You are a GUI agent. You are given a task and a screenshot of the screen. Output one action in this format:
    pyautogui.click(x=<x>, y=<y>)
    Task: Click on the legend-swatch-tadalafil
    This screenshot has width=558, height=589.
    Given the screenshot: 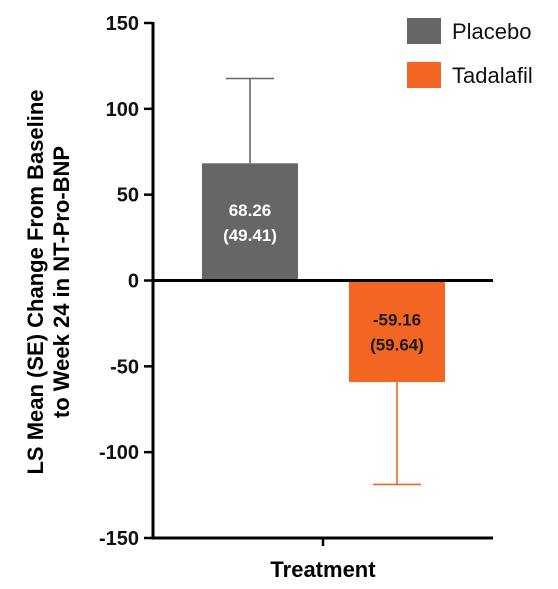 What is the action you would take?
    pyautogui.click(x=424, y=75)
    